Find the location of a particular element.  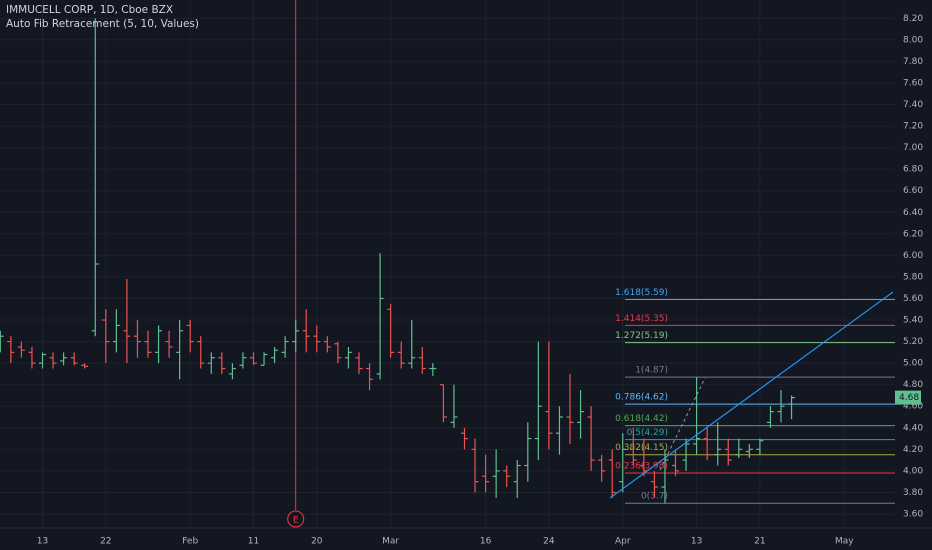

event-marker is located at coordinates (296, 519).